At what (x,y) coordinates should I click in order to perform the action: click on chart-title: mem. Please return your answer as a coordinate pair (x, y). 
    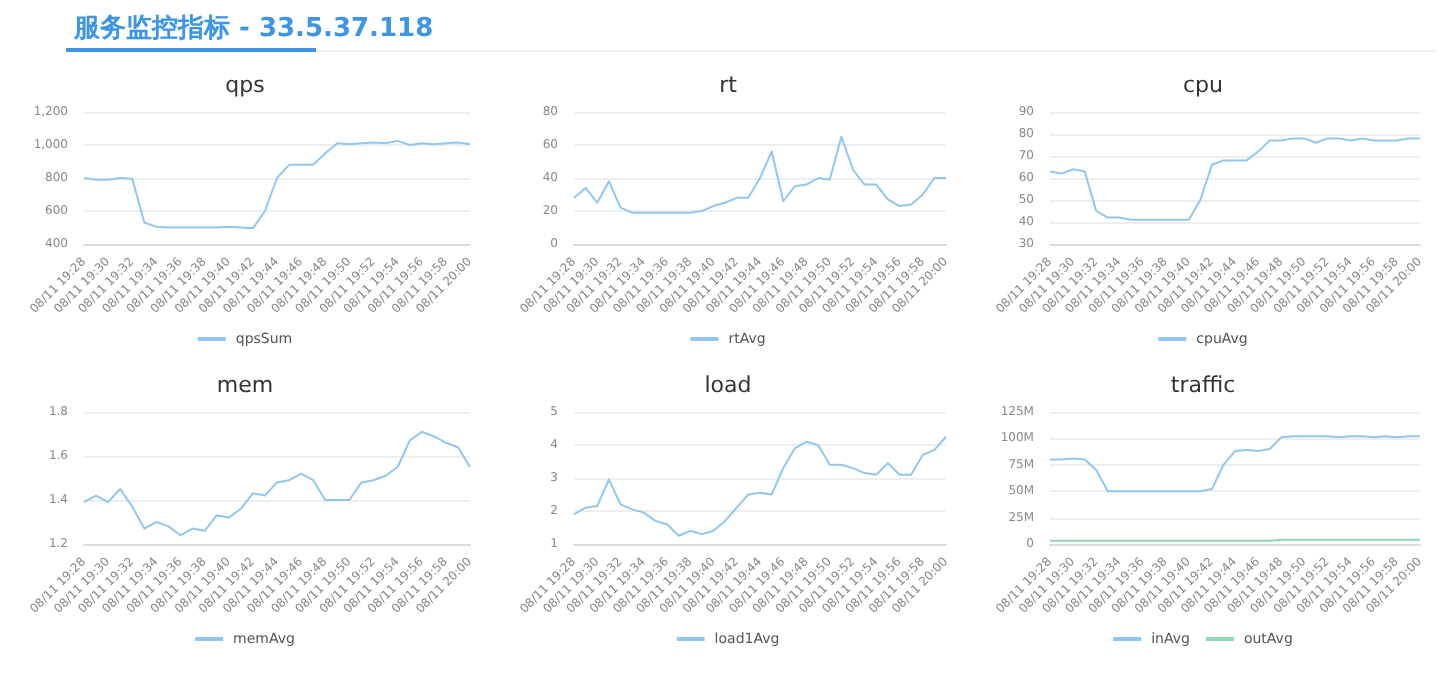
    Looking at the image, I should click on (245, 385).